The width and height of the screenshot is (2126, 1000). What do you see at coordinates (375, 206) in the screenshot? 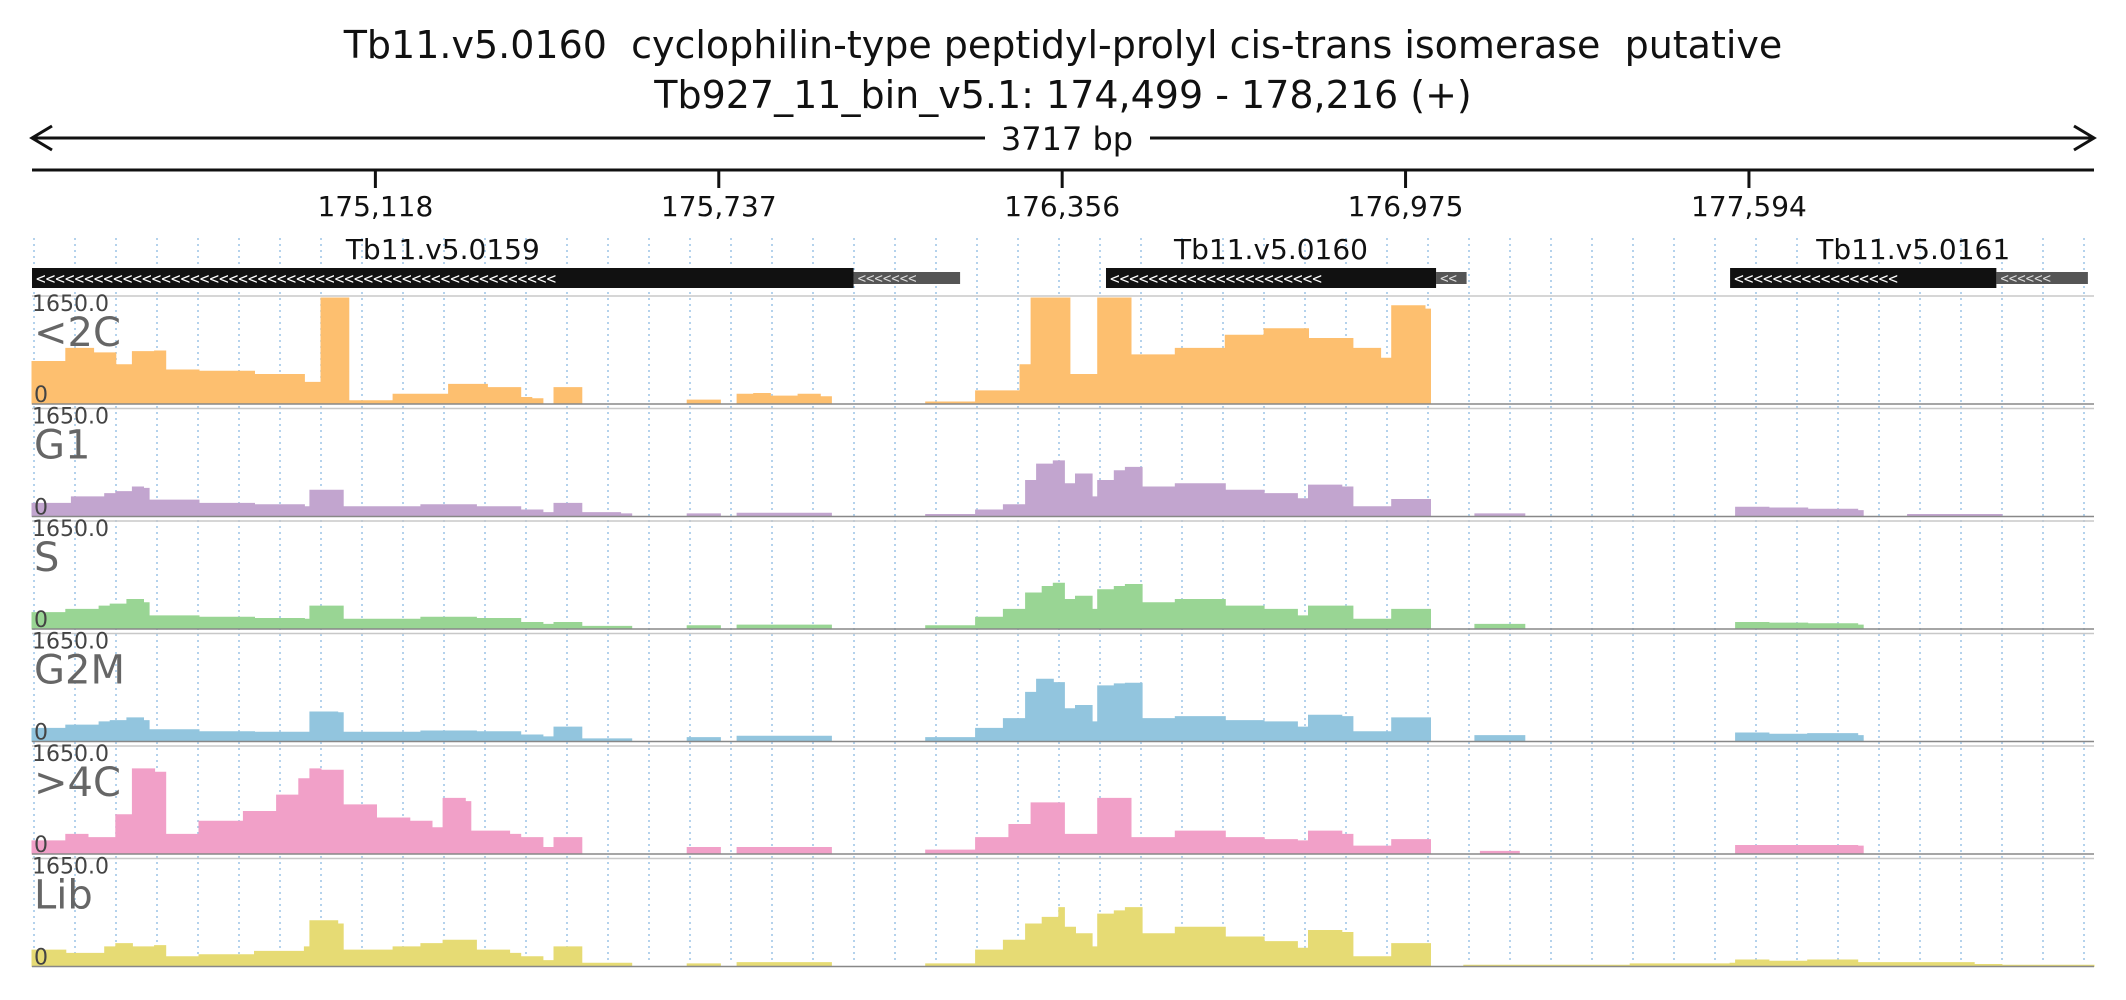
I see `axis-tick-label: 175,118` at bounding box center [375, 206].